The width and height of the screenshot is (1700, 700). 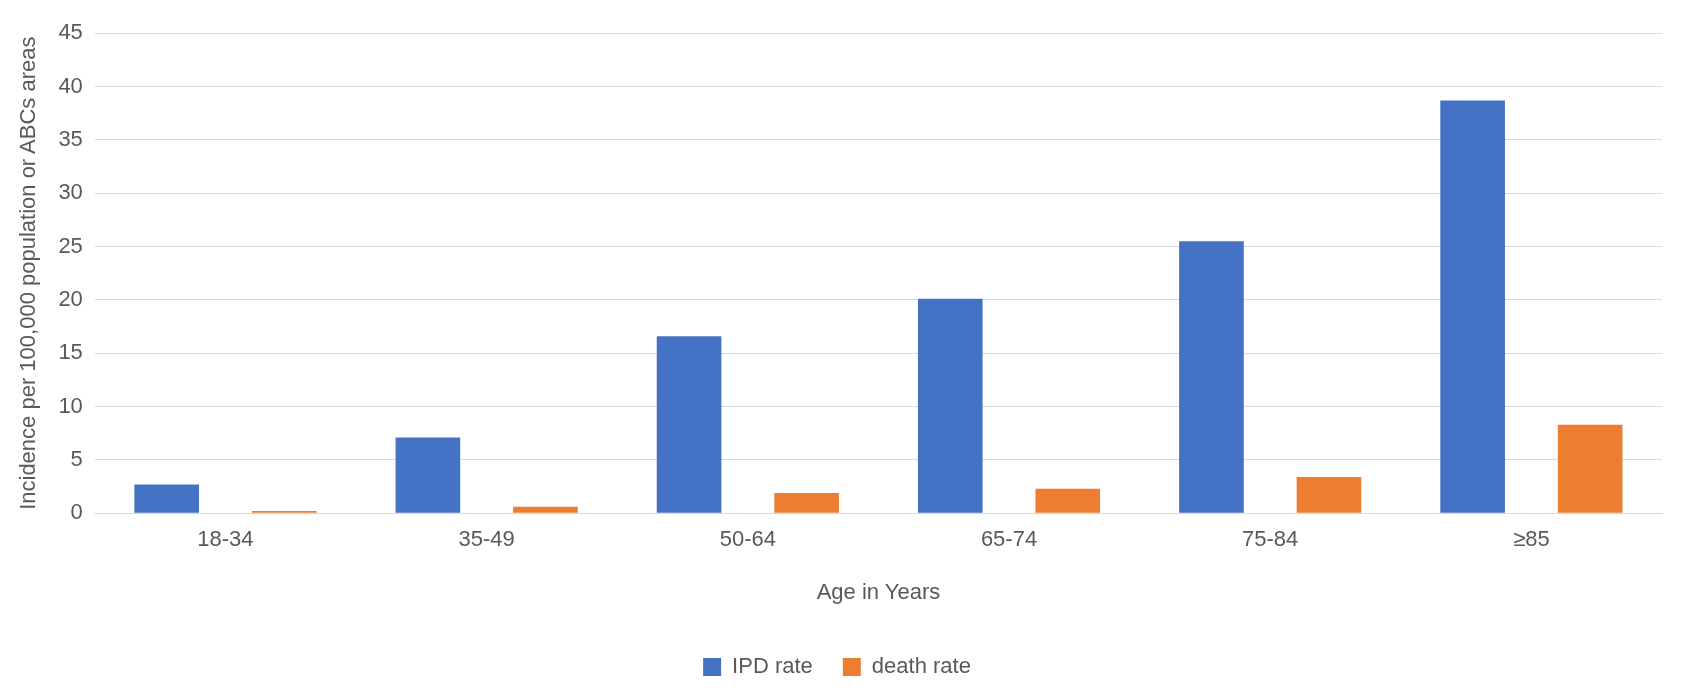 What do you see at coordinates (76, 458) in the screenshot?
I see `y-tick-label: 5` at bounding box center [76, 458].